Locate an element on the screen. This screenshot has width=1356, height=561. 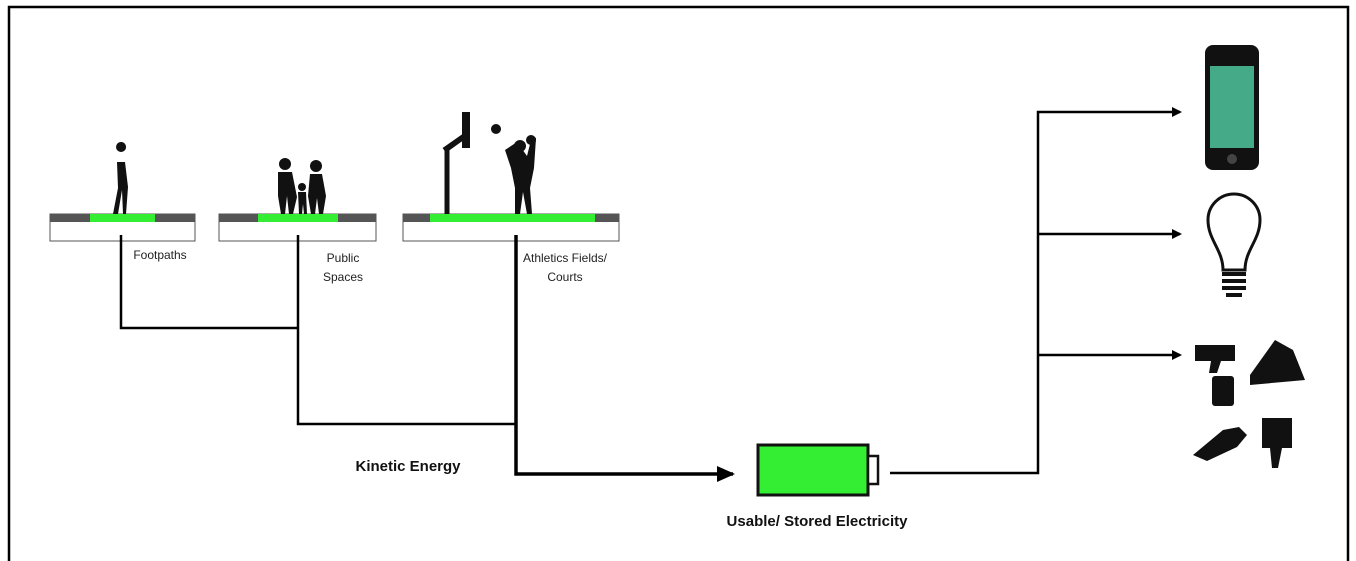
platform-public-spaces is located at coordinates (297, 200).